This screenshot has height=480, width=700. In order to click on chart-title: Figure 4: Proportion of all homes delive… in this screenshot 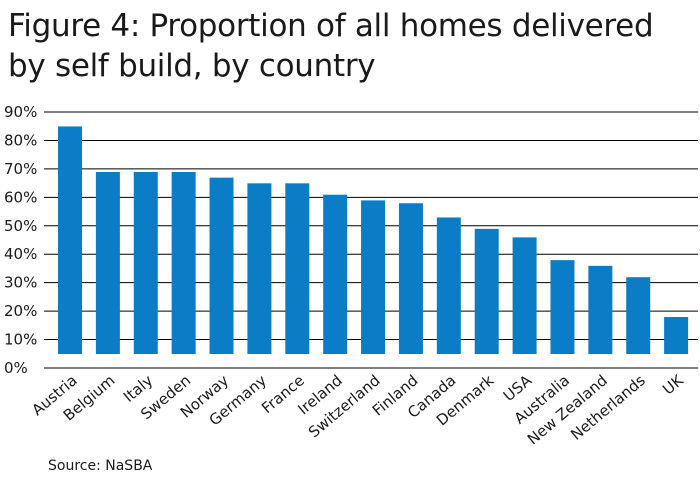, I will do `click(331, 46)`.